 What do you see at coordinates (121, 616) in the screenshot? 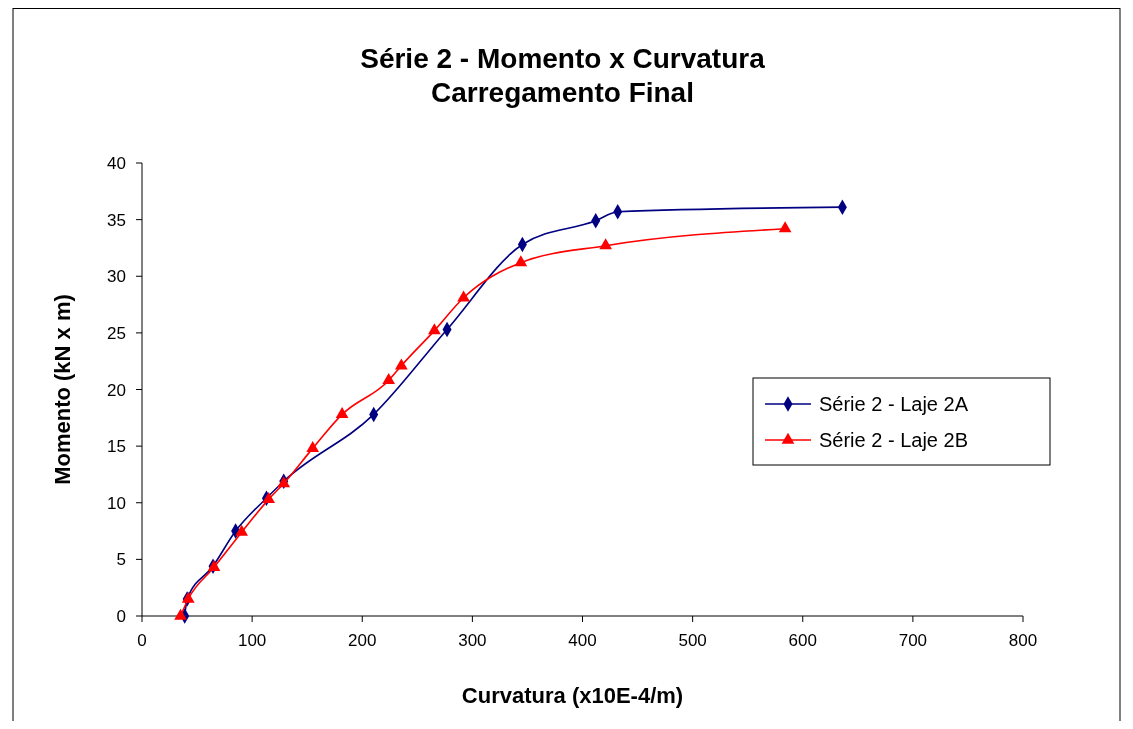
I see `y-tick-label: 0` at bounding box center [121, 616].